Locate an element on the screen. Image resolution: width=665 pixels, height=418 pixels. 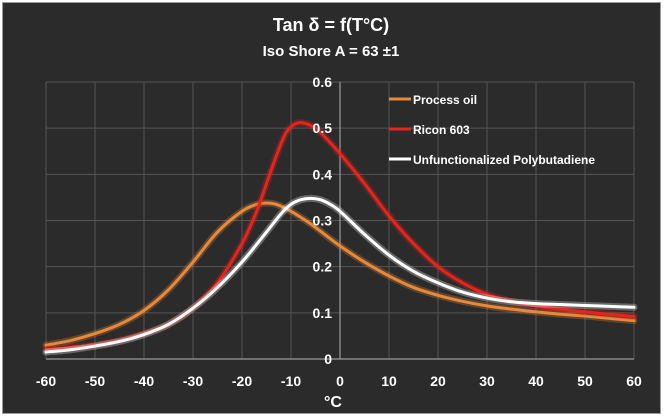
x-tick-label: 30 is located at coordinates (487, 381).